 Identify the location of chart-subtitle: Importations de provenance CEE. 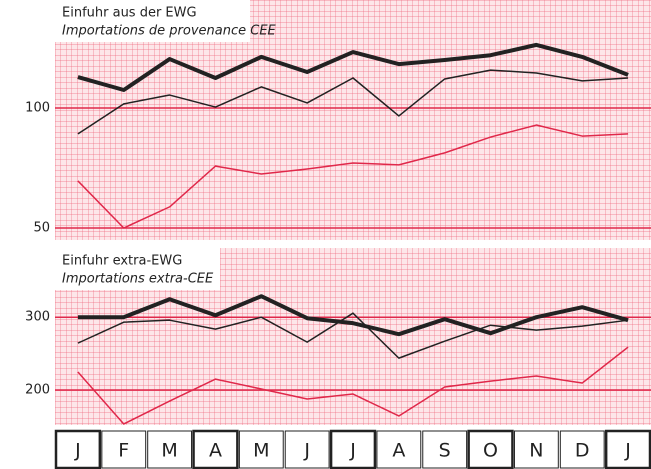
(169, 31).